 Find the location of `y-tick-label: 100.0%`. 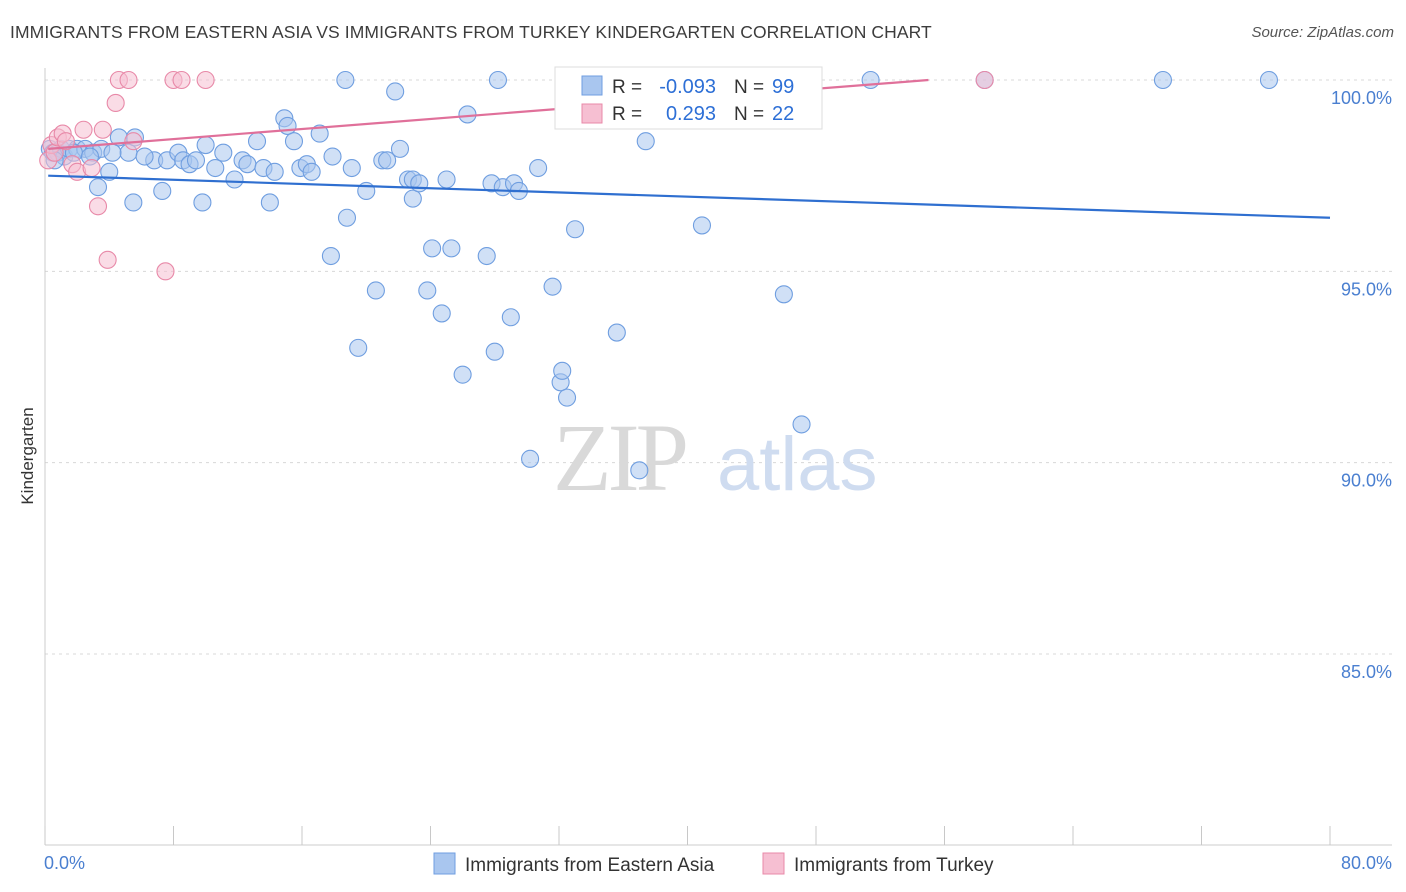

y-tick-label: 100.0% is located at coordinates (1361, 98).